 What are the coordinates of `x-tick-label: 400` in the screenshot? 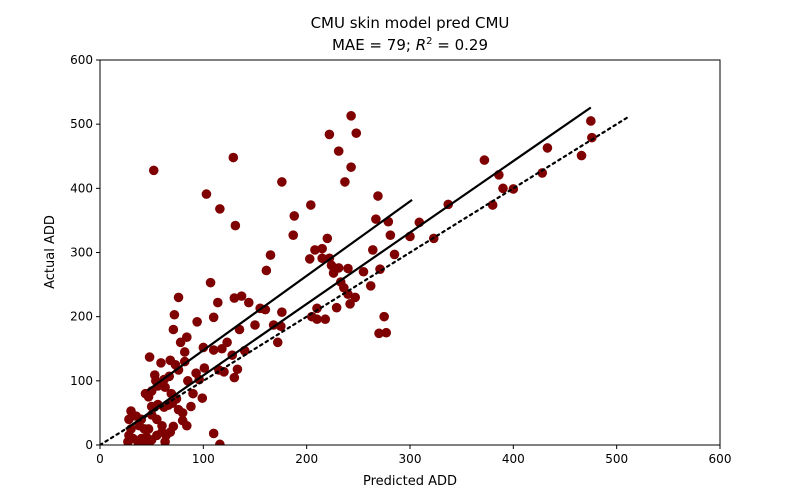 It's located at (513, 459).